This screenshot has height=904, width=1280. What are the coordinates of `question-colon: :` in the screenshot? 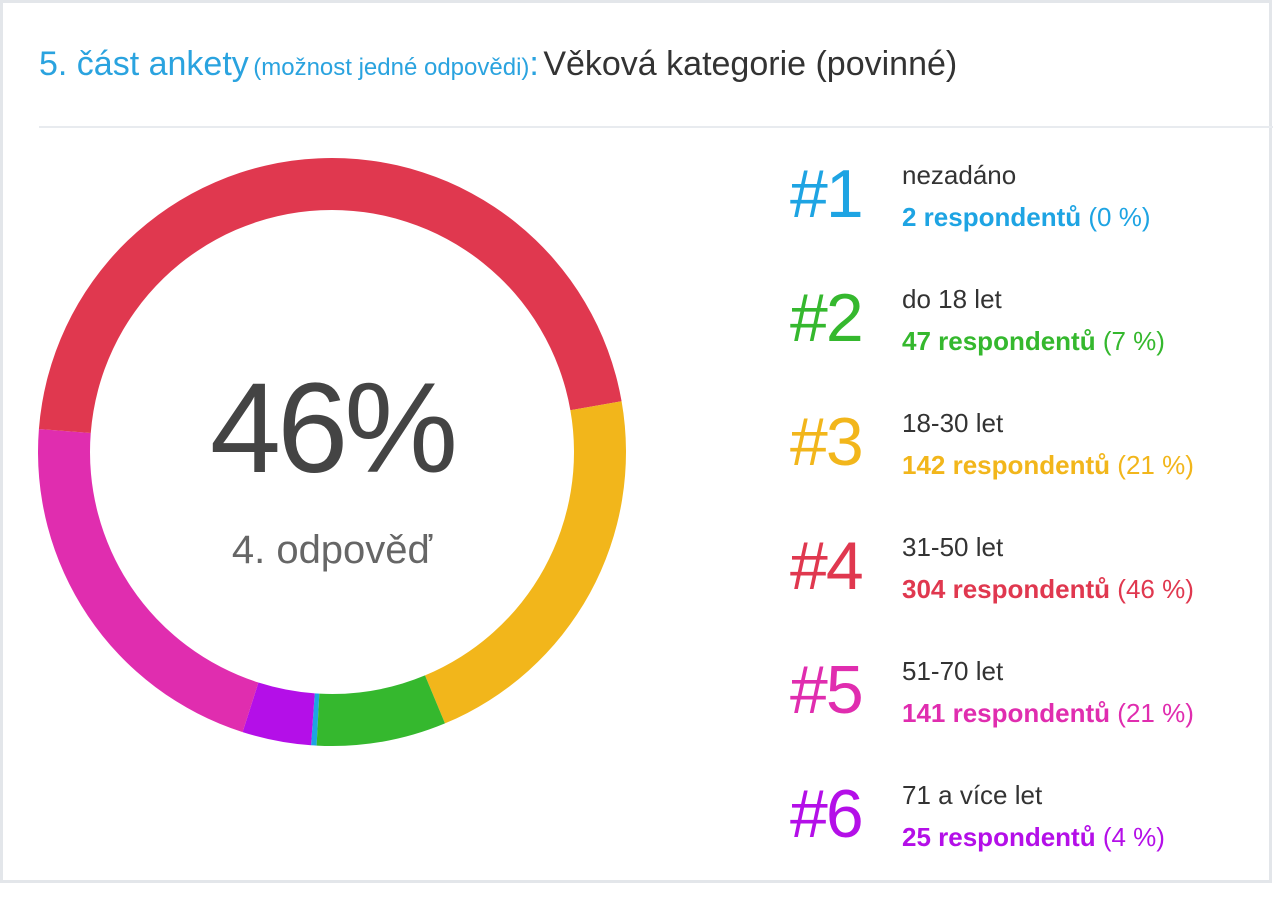 It's located at (534, 64).